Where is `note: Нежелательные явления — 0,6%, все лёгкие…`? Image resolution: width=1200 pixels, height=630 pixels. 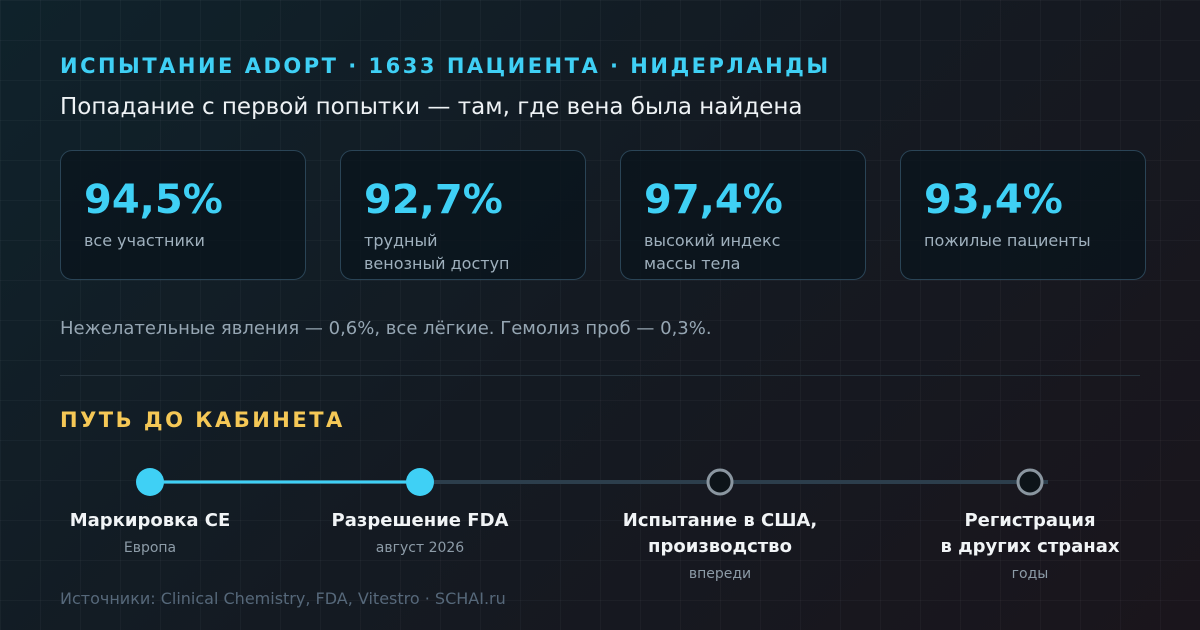
note: Нежелательные явления — 0,6%, все лёгкие… is located at coordinates (386, 328).